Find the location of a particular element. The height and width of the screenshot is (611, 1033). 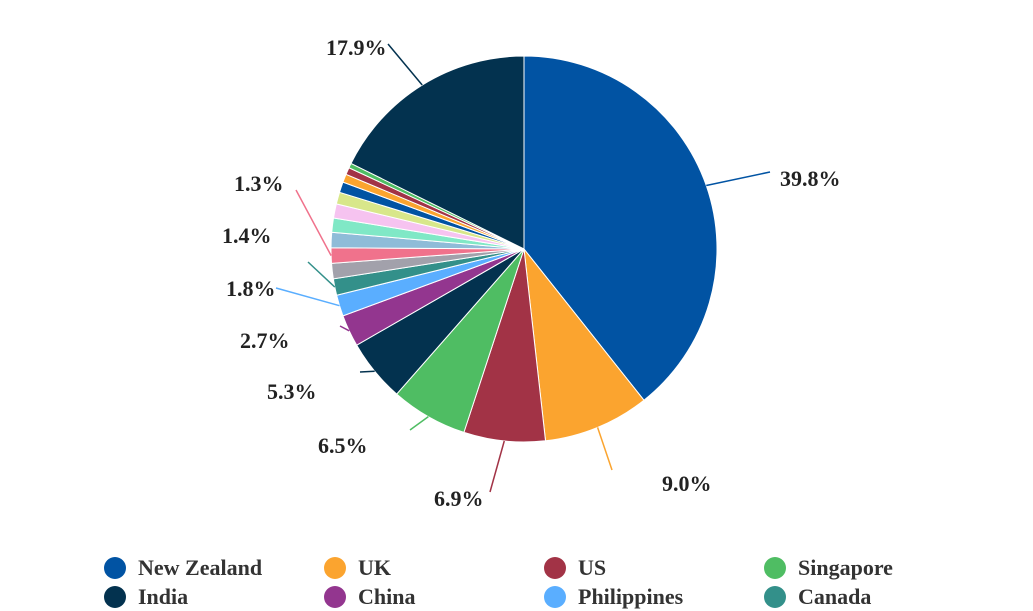

data-label: 39.8% is located at coordinates (810, 178).